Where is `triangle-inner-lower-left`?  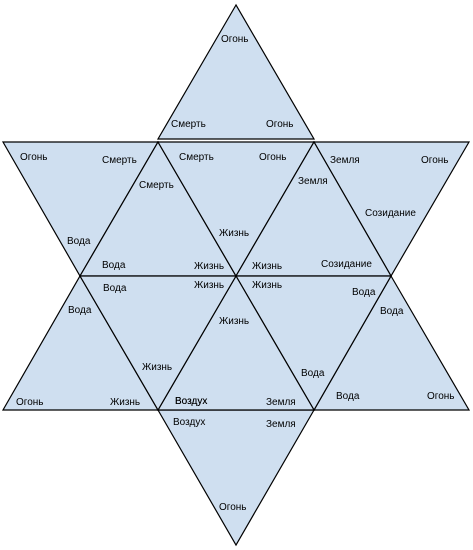
triangle-inner-lower-left is located at coordinates (158, 343).